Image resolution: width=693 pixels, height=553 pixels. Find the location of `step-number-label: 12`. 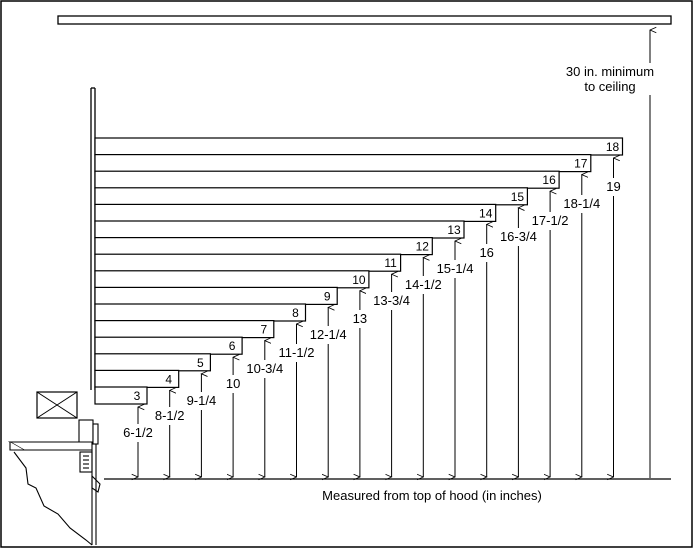

step-number-label: 12 is located at coordinates (423, 247).